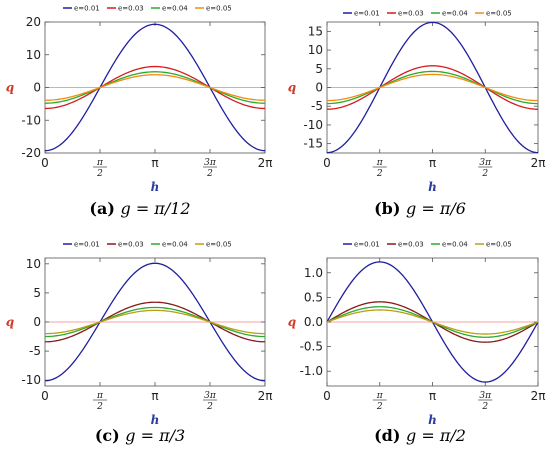  What do you see at coordinates (311, 347) in the screenshot?
I see `y-tick-label: -0.5` at bounding box center [311, 347].